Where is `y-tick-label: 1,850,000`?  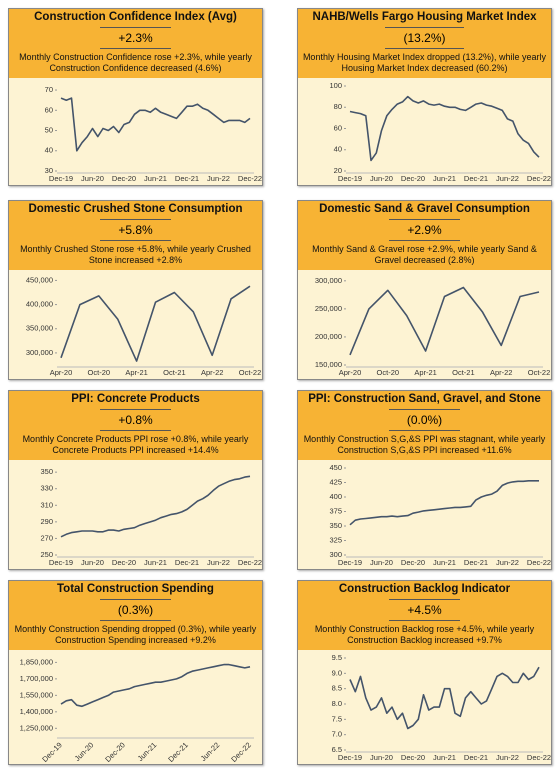 y-tick-label: 1,850,000 is located at coordinates (36, 661).